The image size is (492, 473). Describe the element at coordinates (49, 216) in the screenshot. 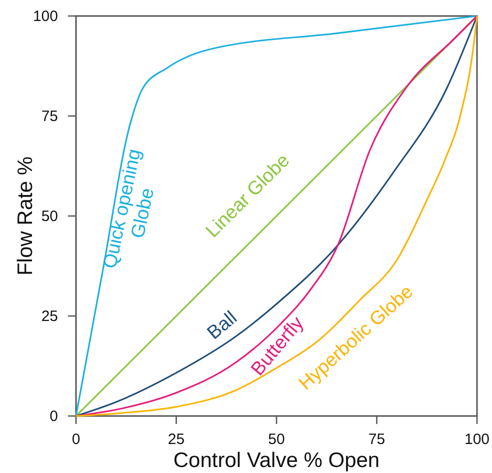

I see `y-tick-label: 50` at that location.